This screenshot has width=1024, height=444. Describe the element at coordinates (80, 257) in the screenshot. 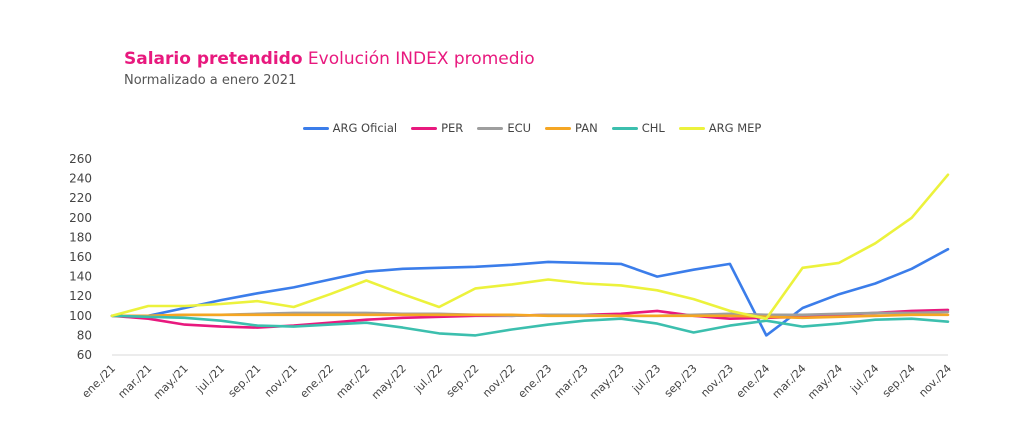

I see `y-tick-label: 160` at that location.